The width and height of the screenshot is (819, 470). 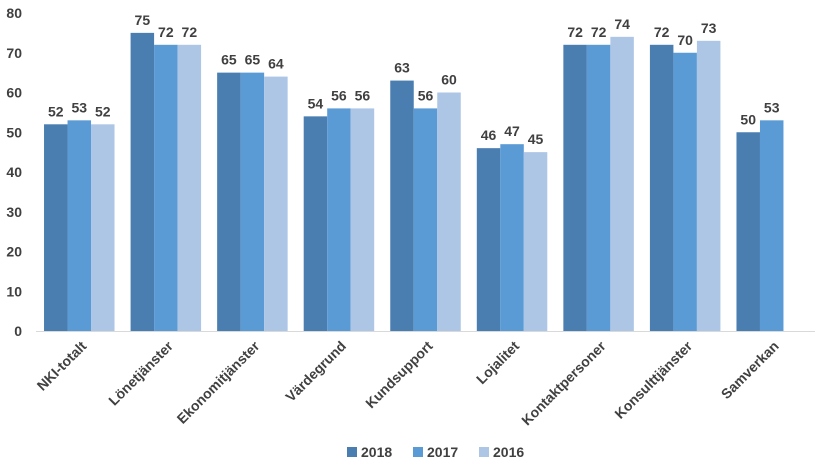 What do you see at coordinates (563, 382) in the screenshot?
I see `x-tick-label: Kontaktpersoner` at bounding box center [563, 382].